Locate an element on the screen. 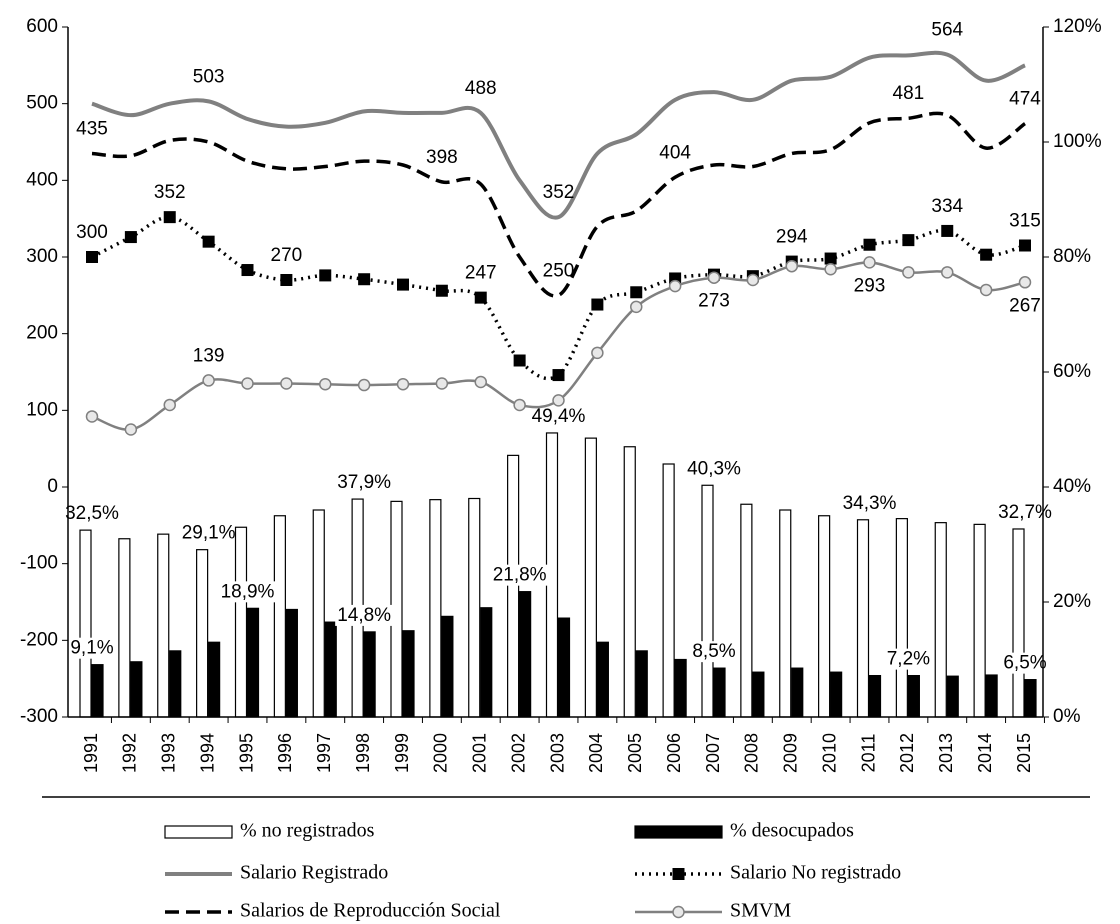 This screenshot has height=924, width=1120. data-label: 352 is located at coordinates (170, 192).